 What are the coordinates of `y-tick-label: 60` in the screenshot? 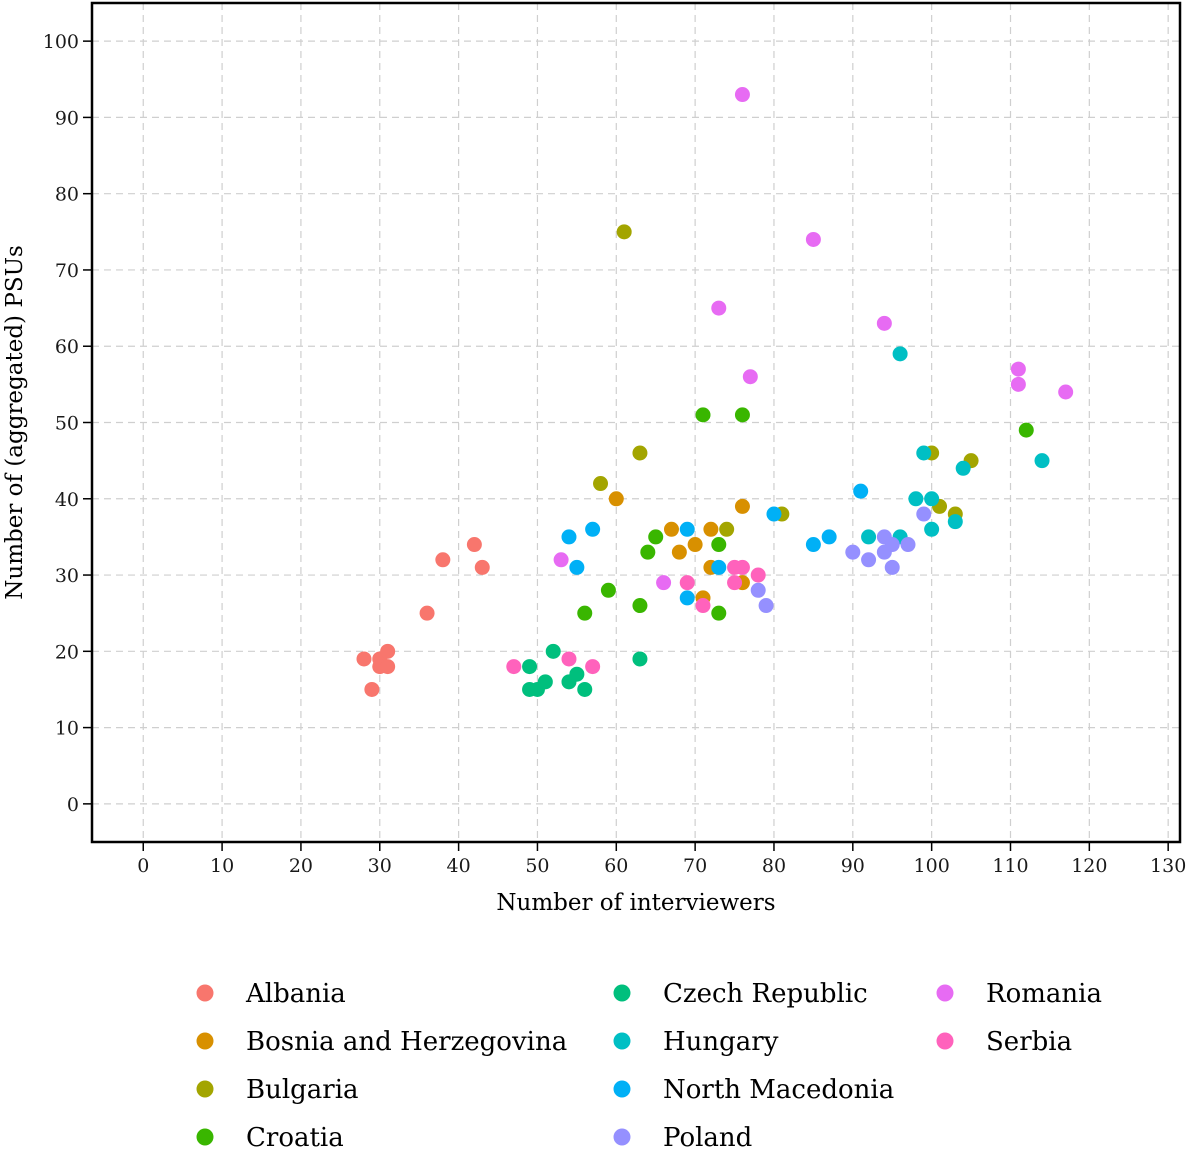 It's located at (67, 347).